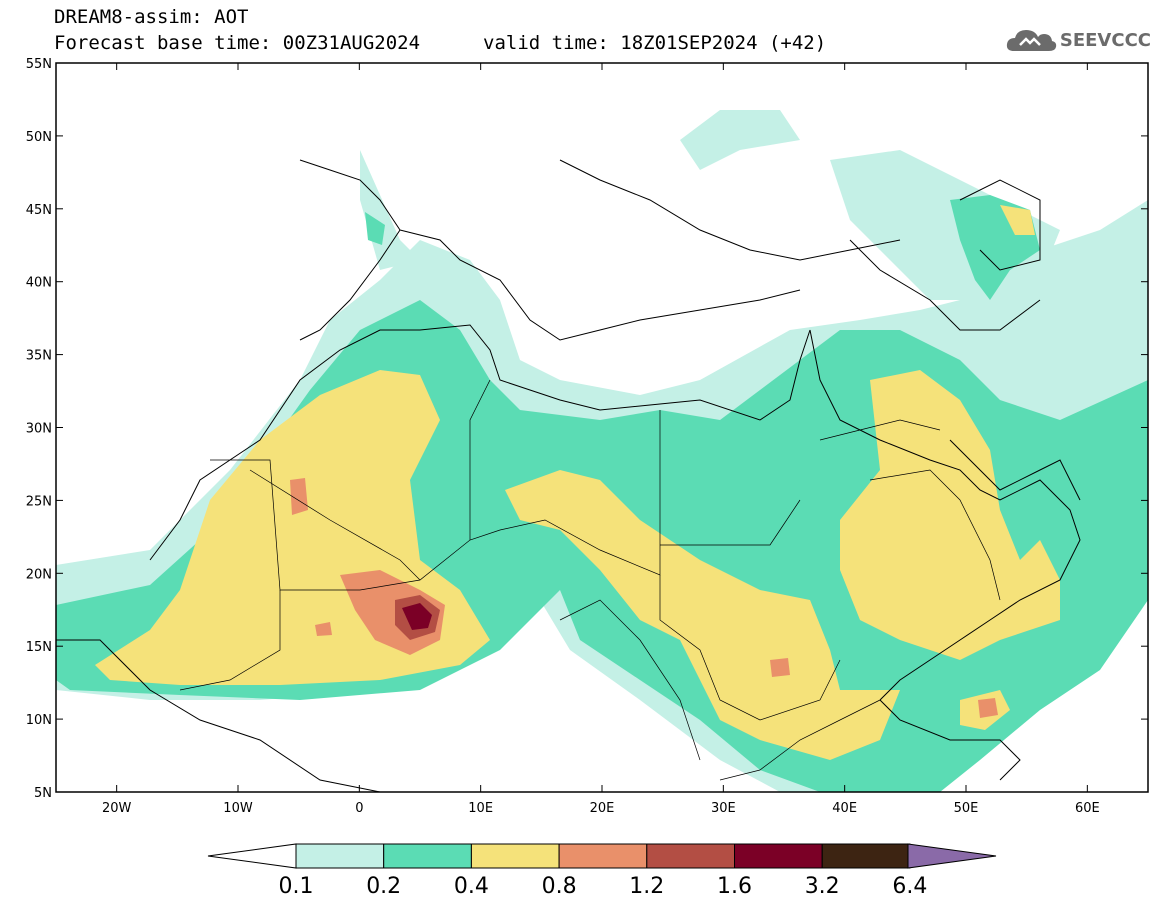 The image size is (1165, 905). Describe the element at coordinates (822, 886) in the screenshot. I see `colorbar-level-label: 3.2` at that location.